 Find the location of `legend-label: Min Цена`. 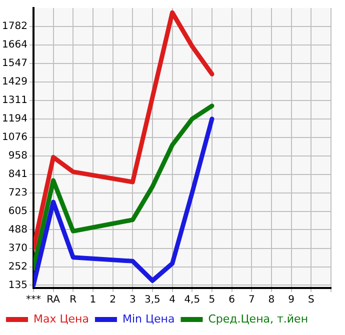

legend-label: Min Цена is located at coordinates (148, 319).